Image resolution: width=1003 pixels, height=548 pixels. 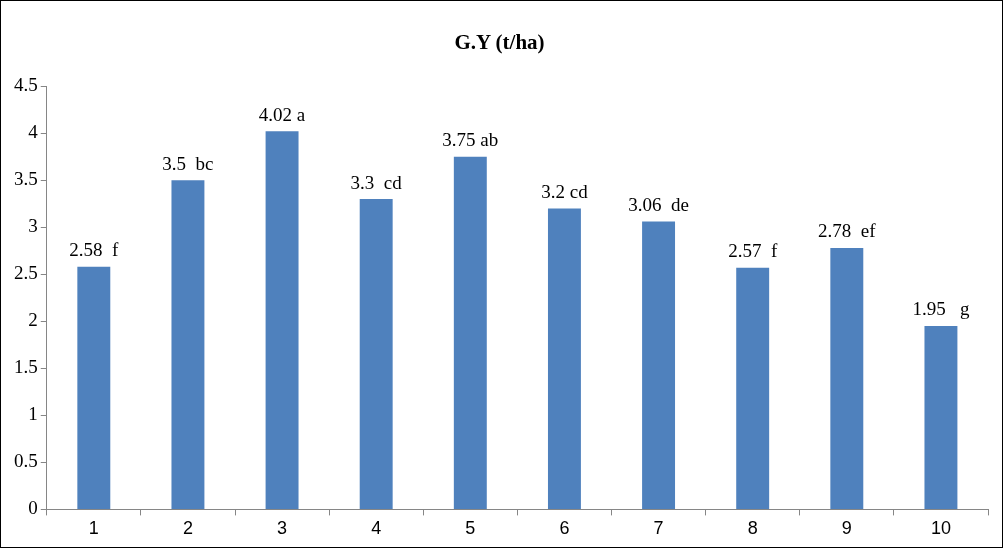 What do you see at coordinates (33, 226) in the screenshot?
I see `y-tick-label: 3` at bounding box center [33, 226].